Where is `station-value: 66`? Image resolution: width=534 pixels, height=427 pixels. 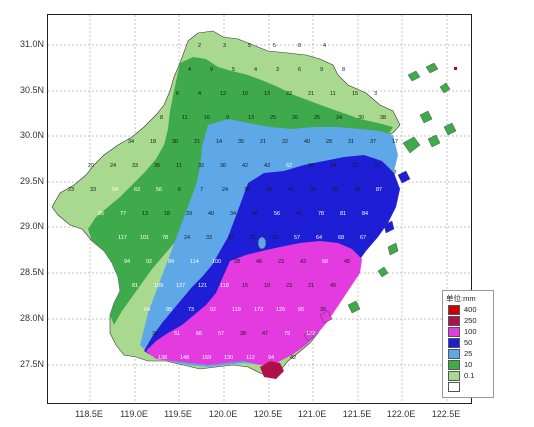 station-value: 66 is located at coordinates (199, 334).